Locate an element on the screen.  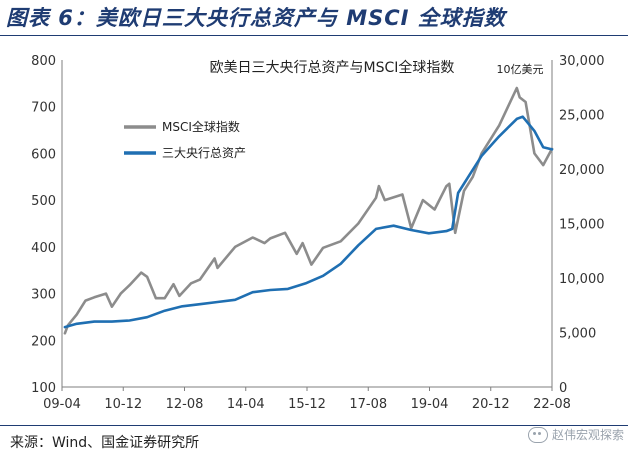
x-tick-label: 09-04 is located at coordinates (62, 404).